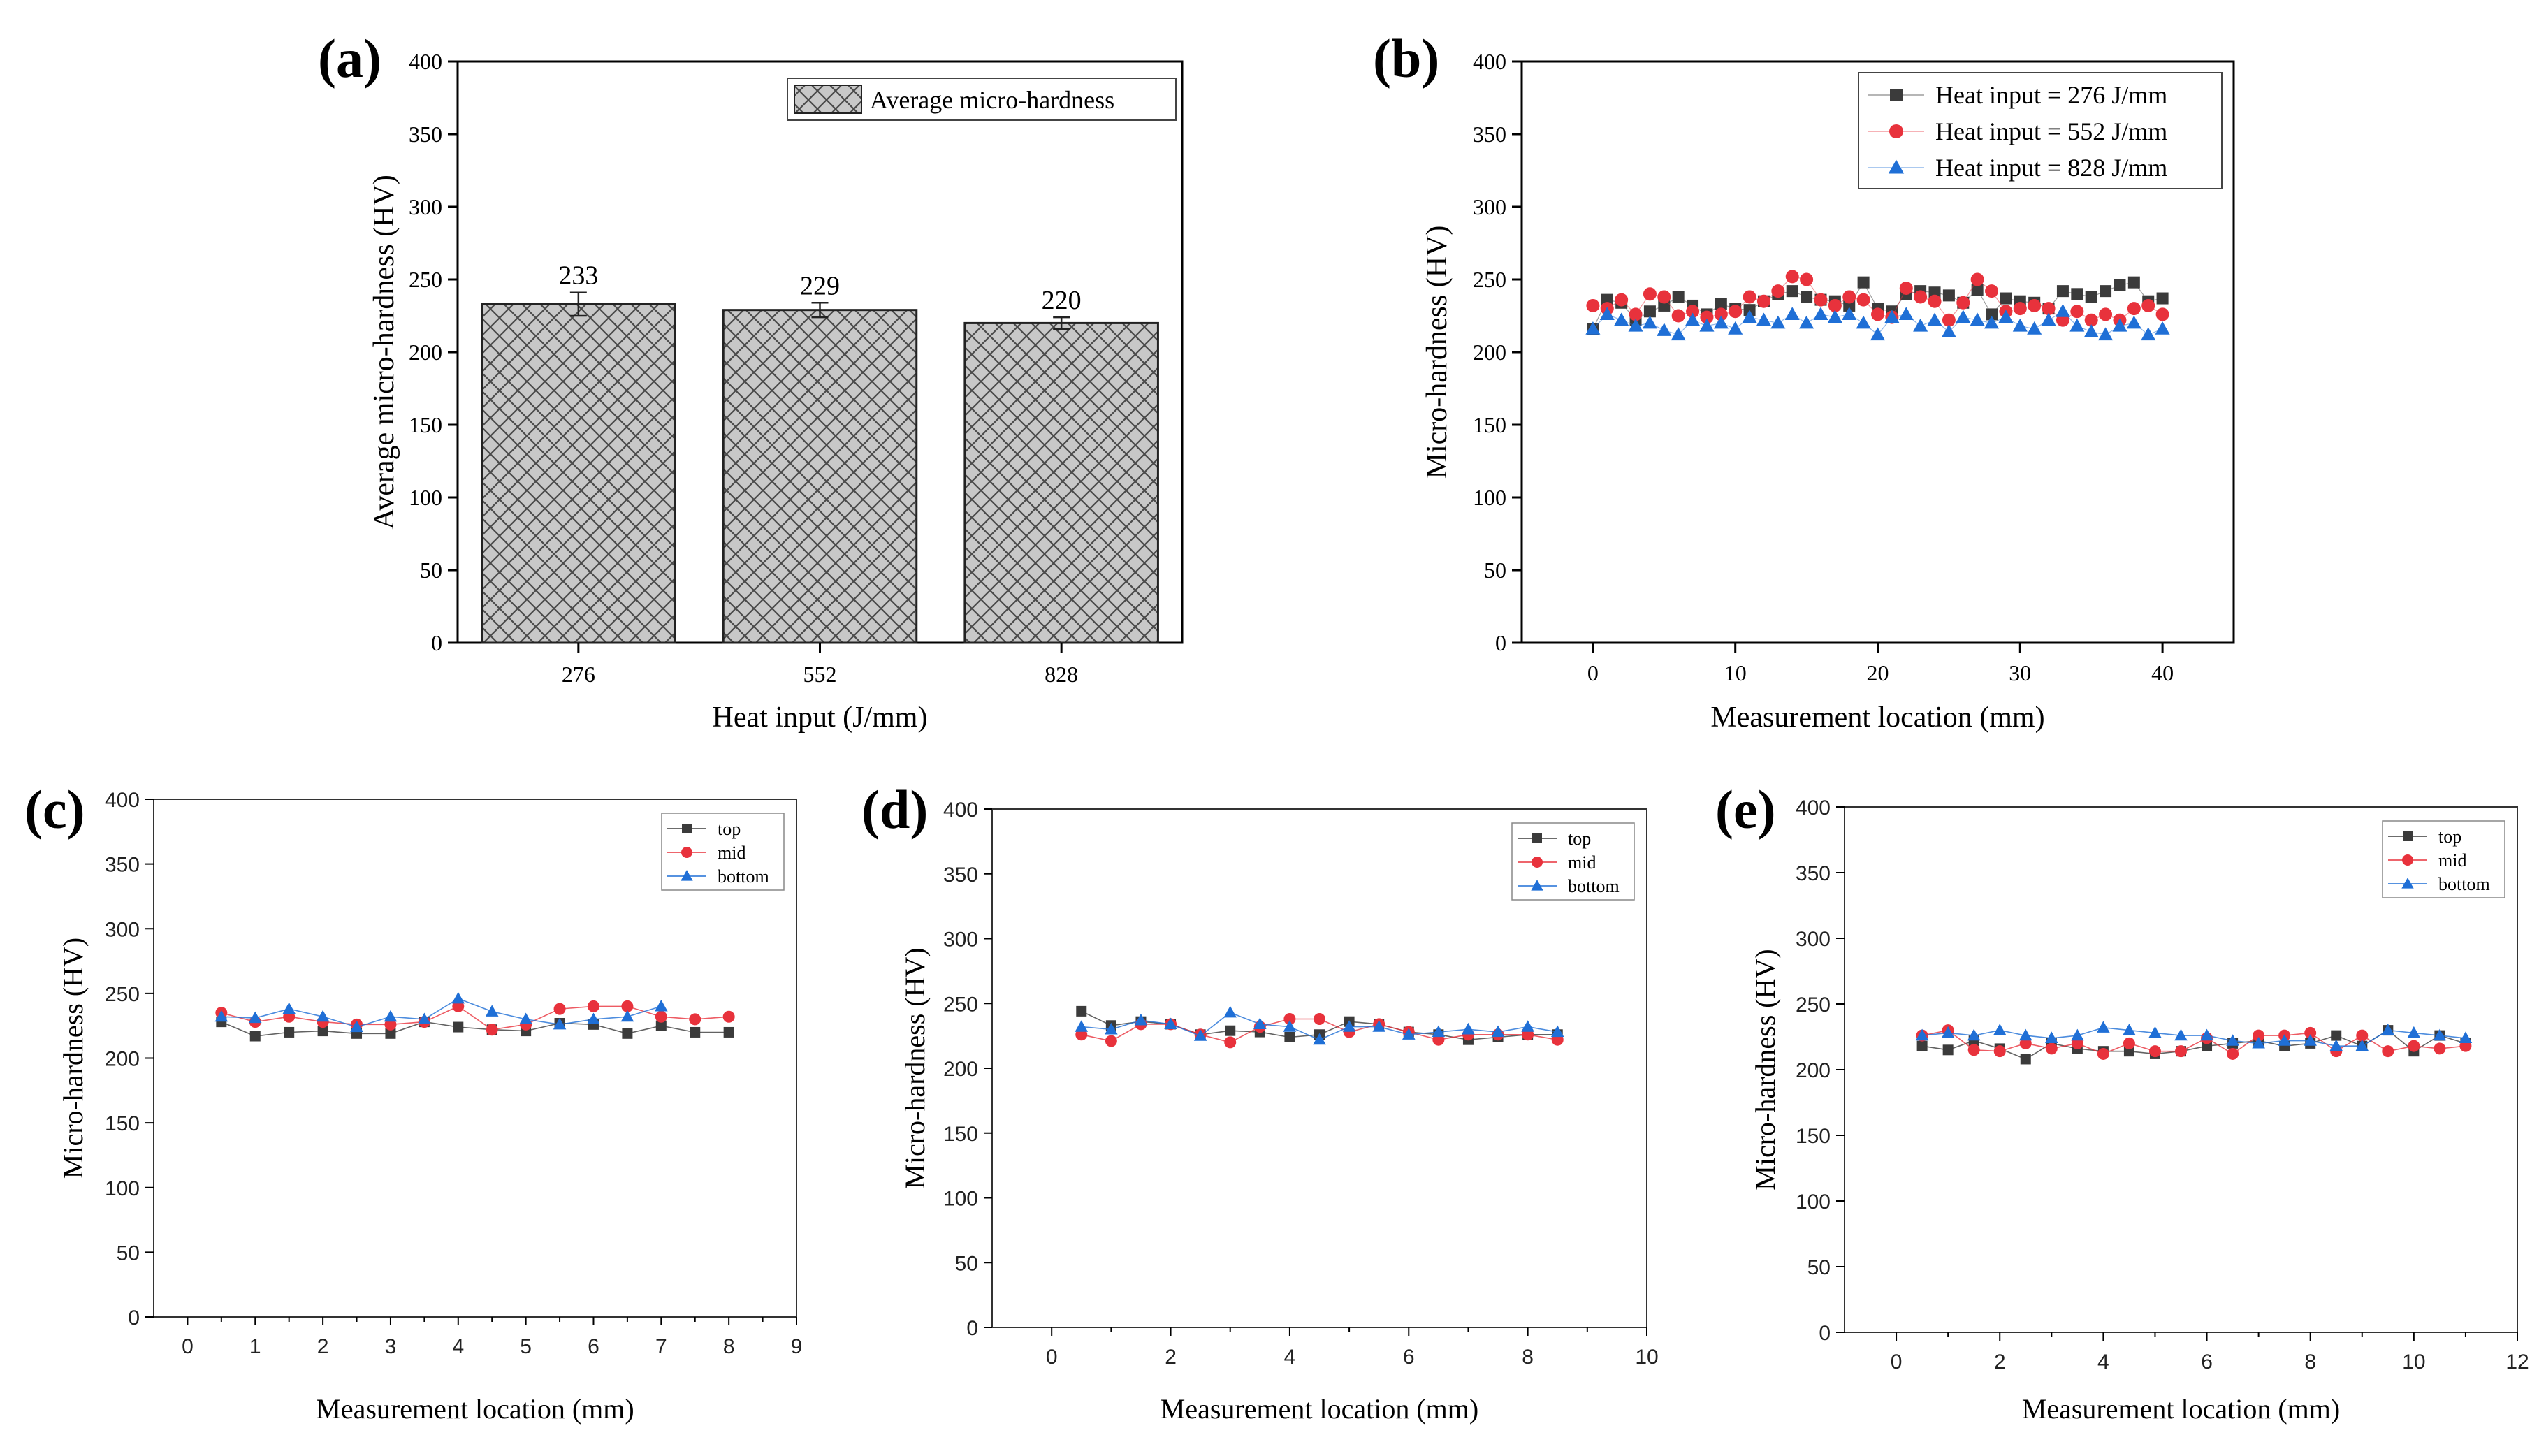 This screenshot has height=1456, width=2546. Describe the element at coordinates (820, 674) in the screenshot. I see `x-tick-label: 552` at that location.